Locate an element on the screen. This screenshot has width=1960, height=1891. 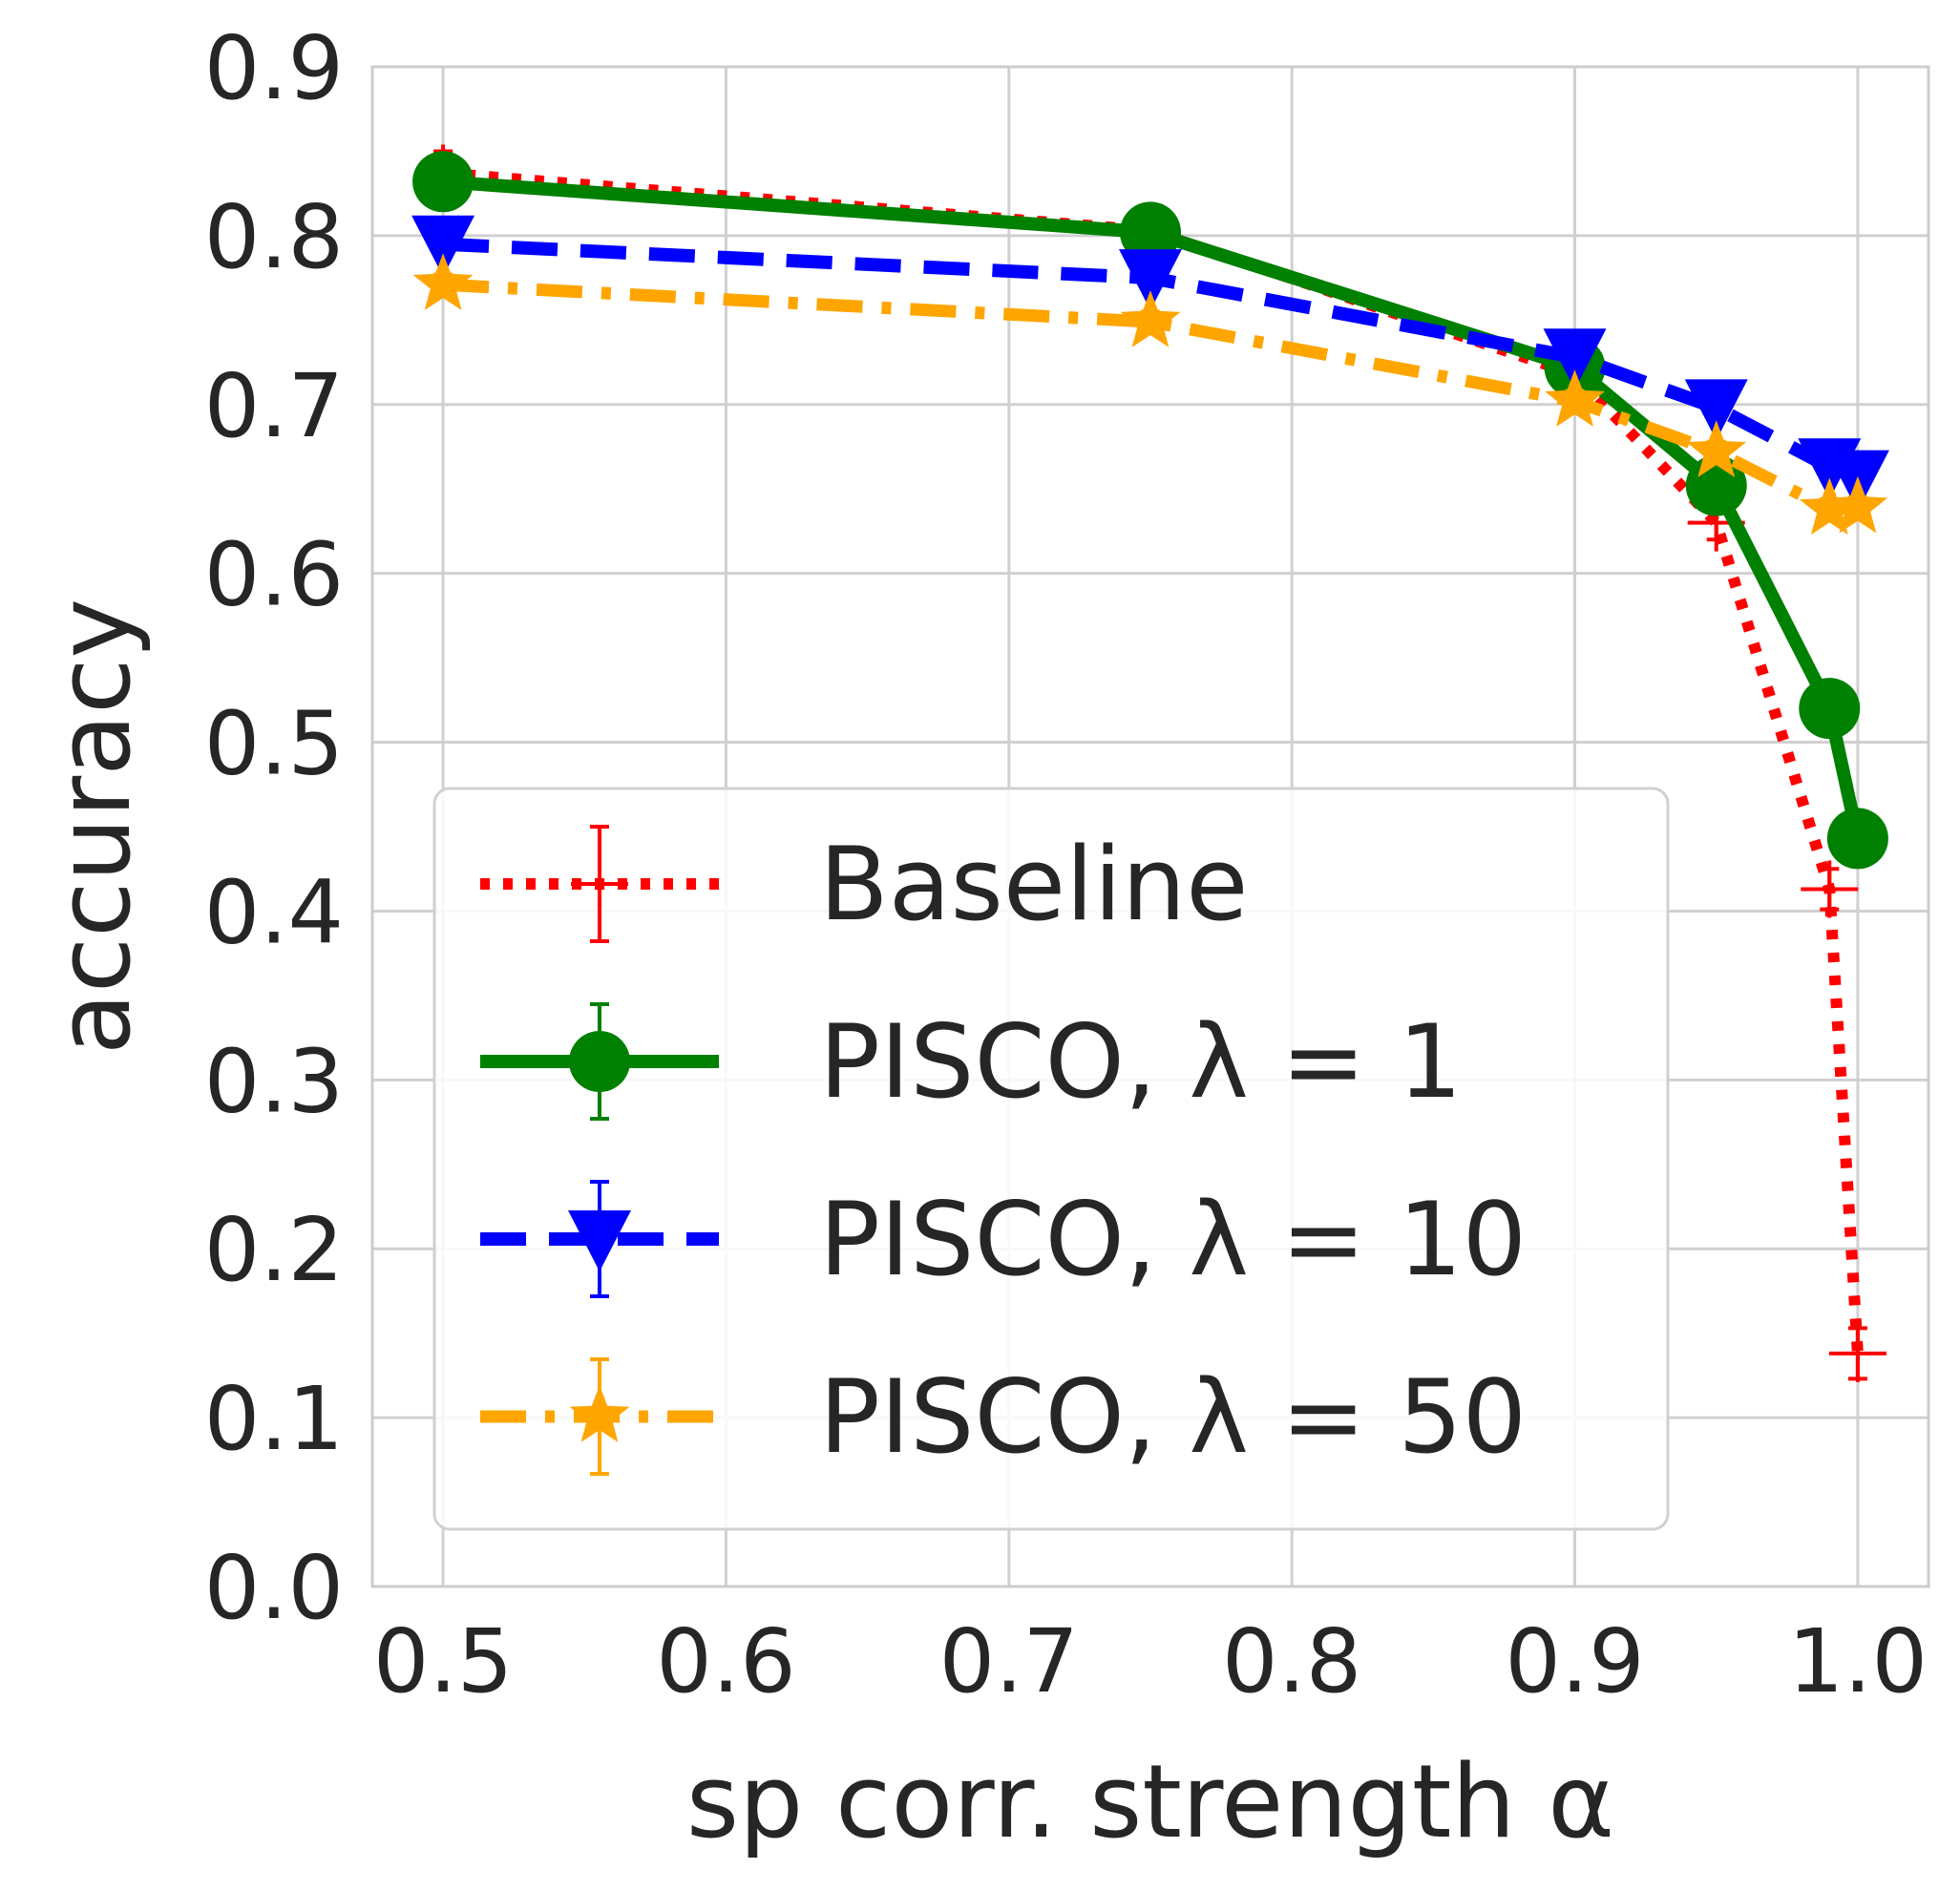
series-line is located at coordinates (1151, 361).